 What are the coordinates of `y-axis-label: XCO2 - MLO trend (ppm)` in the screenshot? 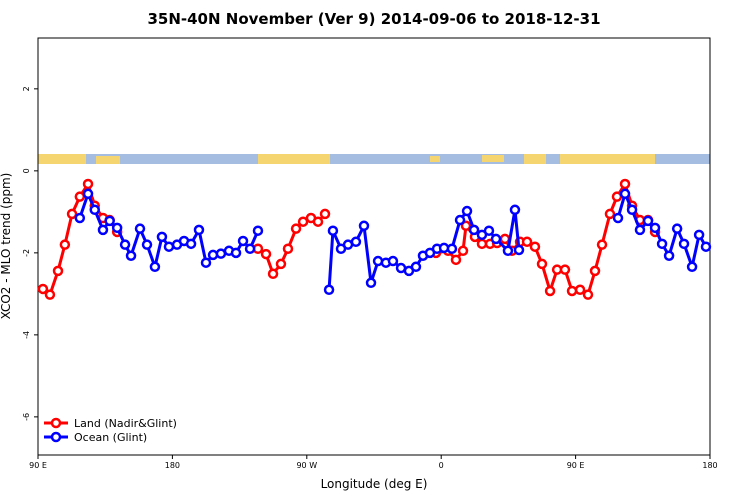 It's located at (6, 246).